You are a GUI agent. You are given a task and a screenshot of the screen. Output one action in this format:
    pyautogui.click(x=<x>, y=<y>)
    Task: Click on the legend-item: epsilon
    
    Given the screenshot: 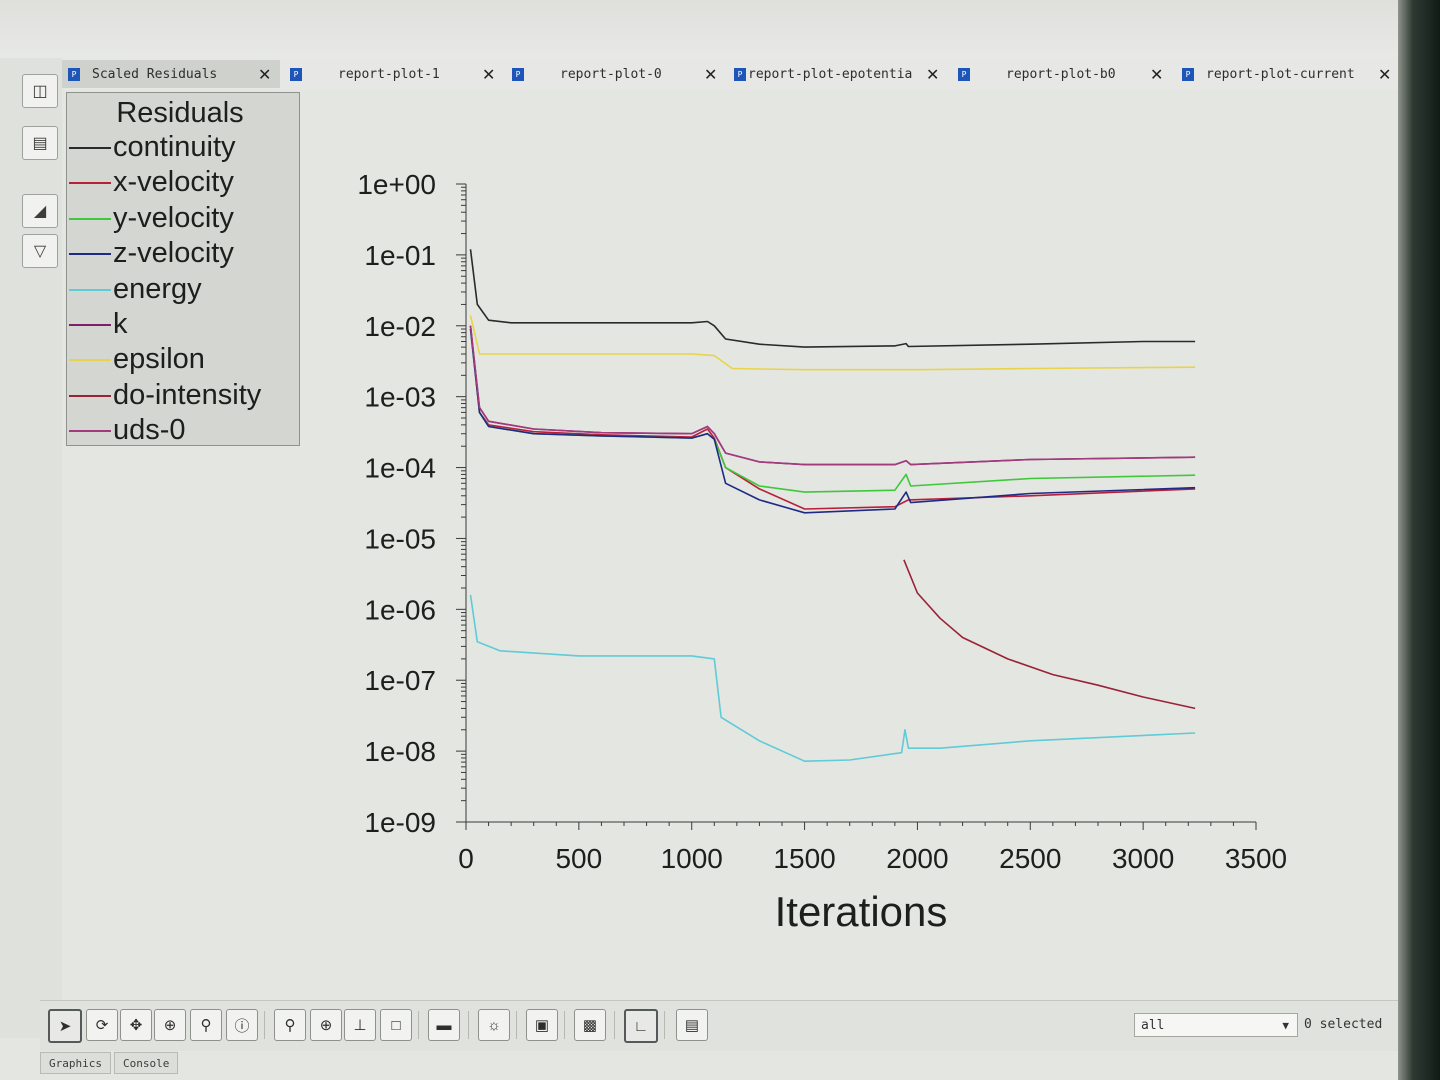 What is the action you would take?
    pyautogui.click(x=183, y=359)
    